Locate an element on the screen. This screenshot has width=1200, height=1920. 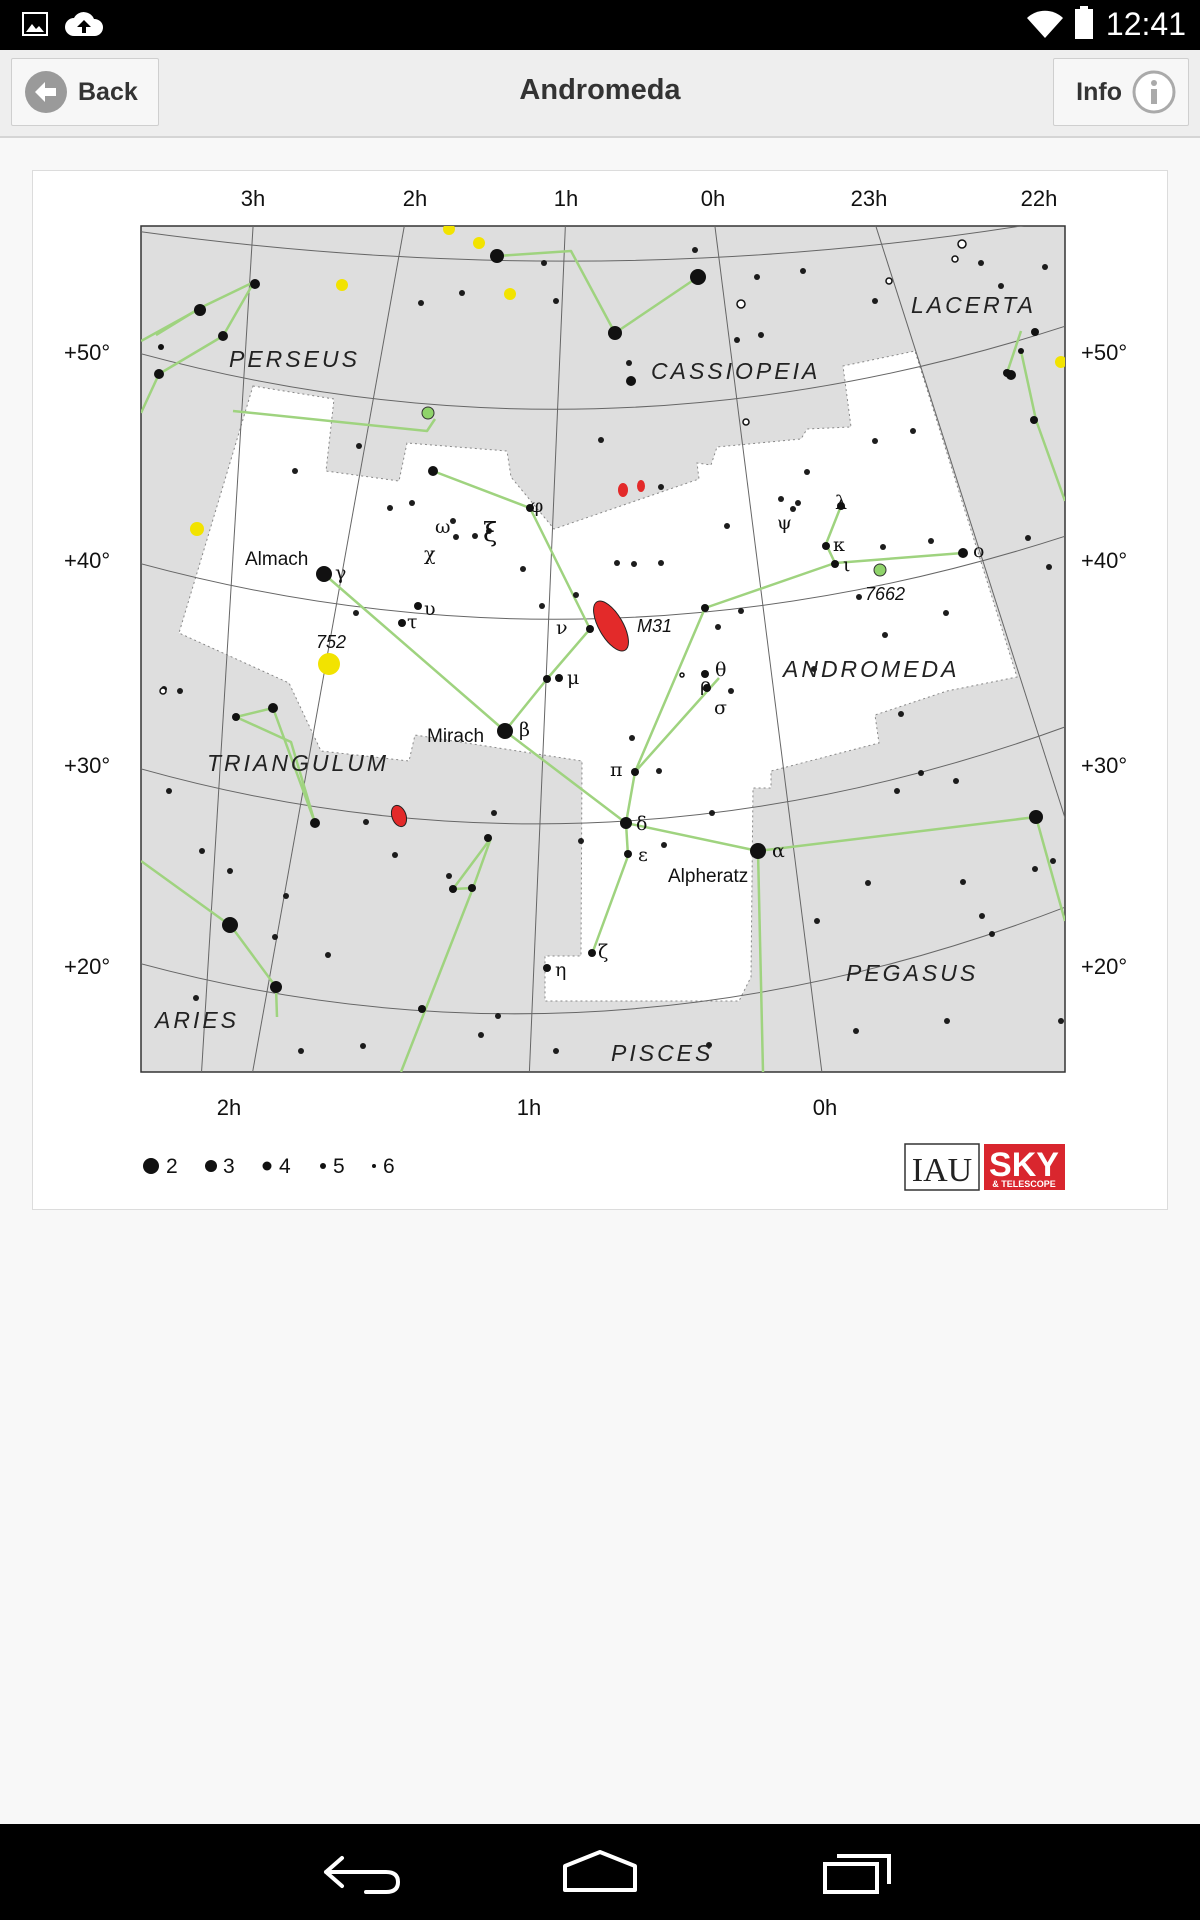
ra-label-top: 3h is located at coordinates (253, 198).